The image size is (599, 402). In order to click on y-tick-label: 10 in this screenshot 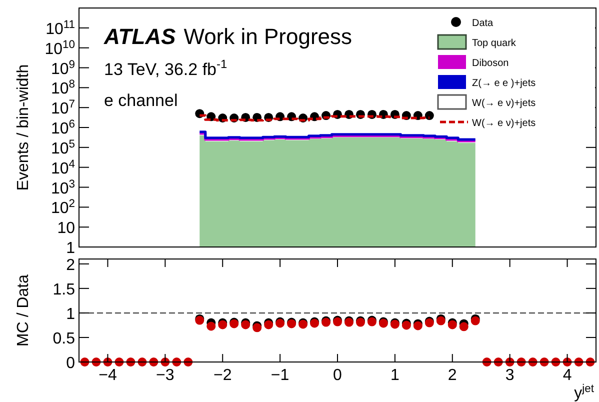, I will do `click(66, 229)`.